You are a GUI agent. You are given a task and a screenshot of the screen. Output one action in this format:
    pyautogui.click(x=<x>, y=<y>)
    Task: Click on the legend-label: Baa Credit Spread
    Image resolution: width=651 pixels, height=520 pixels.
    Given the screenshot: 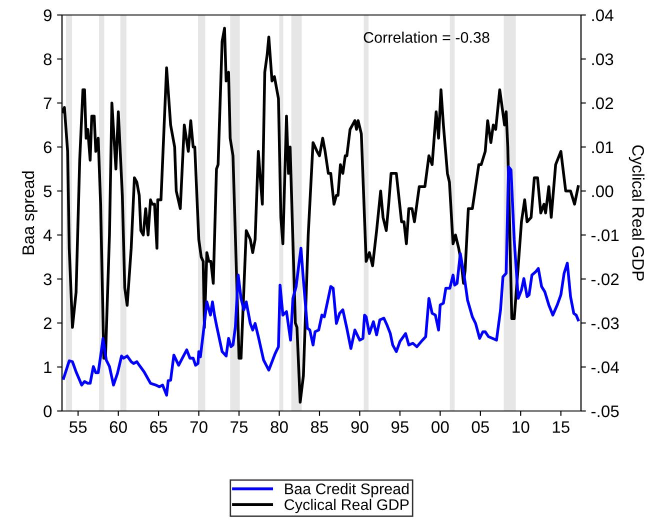 What is the action you would take?
    pyautogui.click(x=347, y=490)
    